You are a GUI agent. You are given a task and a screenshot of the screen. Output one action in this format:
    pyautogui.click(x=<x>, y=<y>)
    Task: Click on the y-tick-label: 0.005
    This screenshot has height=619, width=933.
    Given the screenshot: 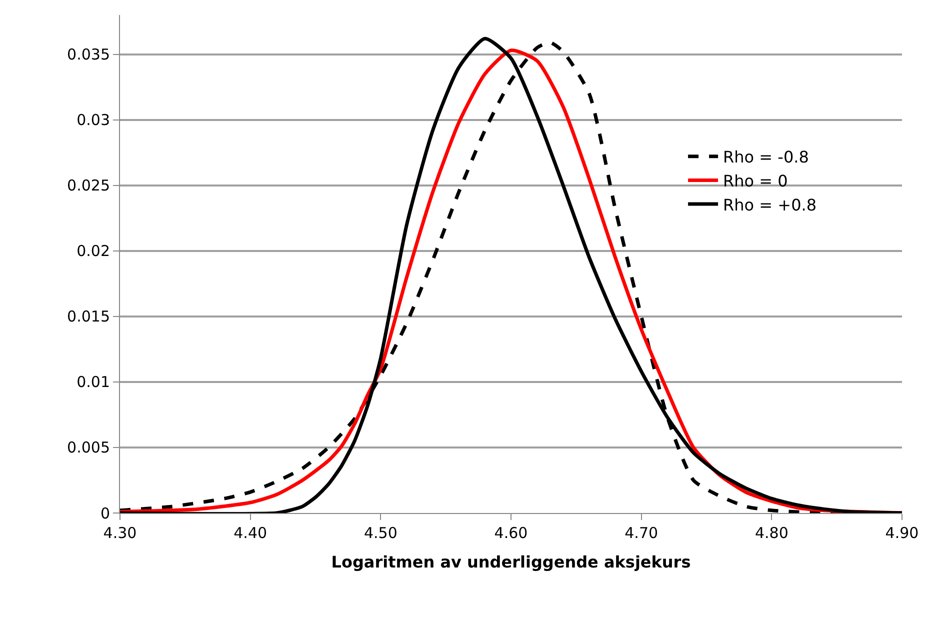 What is the action you would take?
    pyautogui.click(x=88, y=447)
    